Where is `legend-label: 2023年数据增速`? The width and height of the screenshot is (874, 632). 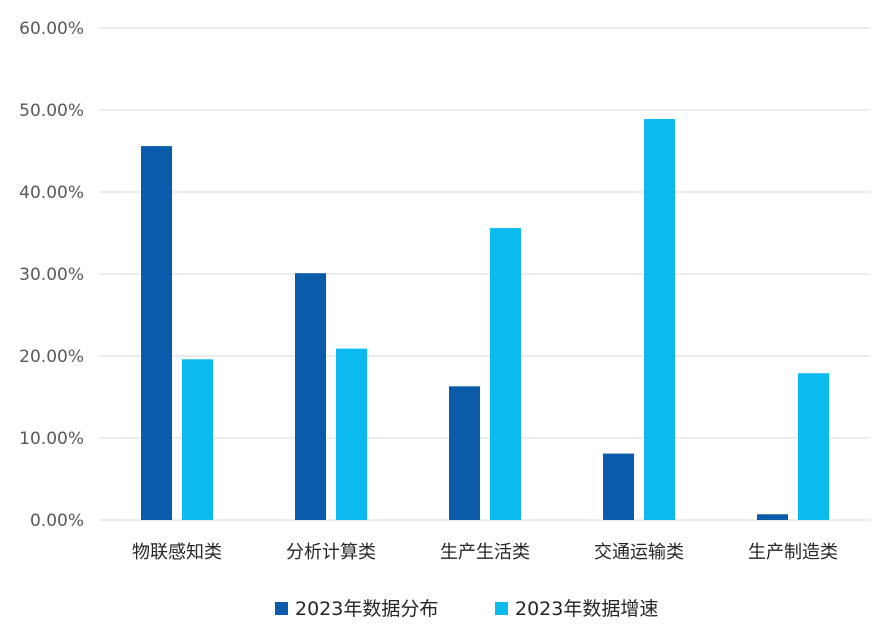 legend-label: 2023年数据增速 is located at coordinates (586, 609).